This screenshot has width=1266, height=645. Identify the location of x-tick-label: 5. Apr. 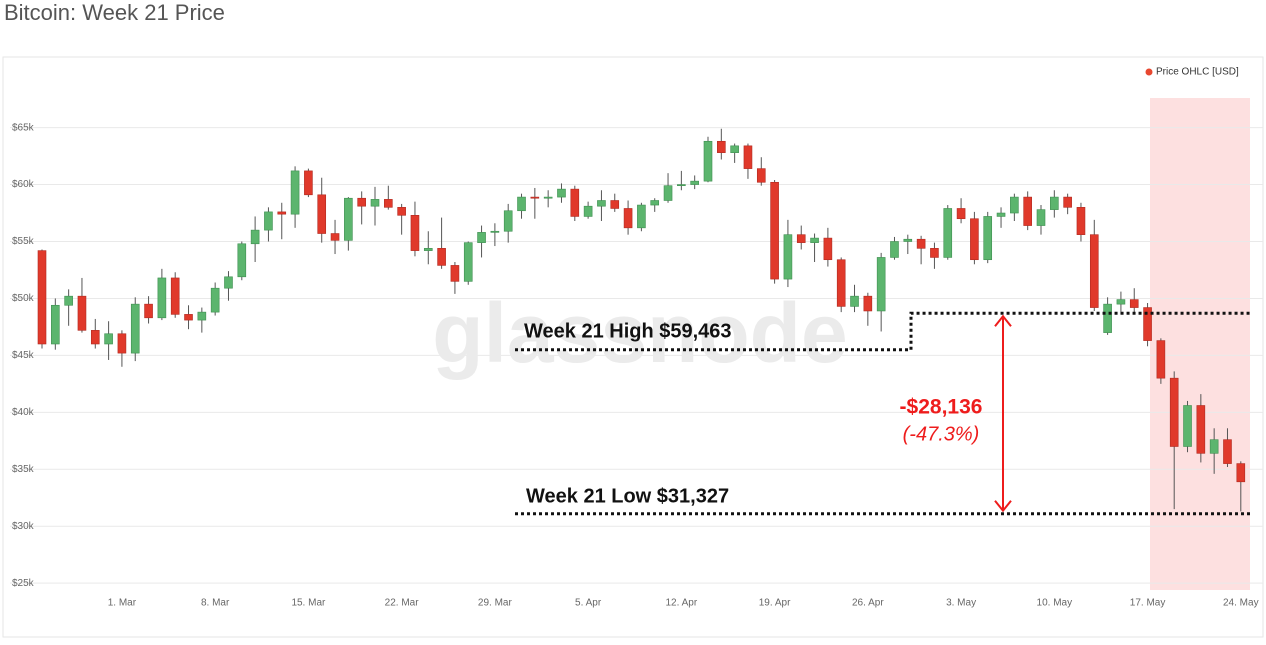
(588, 603).